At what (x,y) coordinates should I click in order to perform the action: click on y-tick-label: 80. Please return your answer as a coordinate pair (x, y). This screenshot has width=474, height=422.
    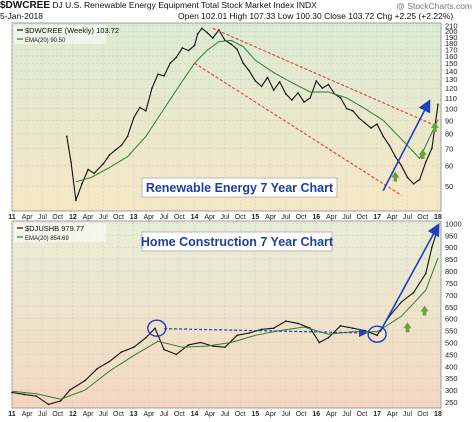
    Looking at the image, I should click on (449, 134).